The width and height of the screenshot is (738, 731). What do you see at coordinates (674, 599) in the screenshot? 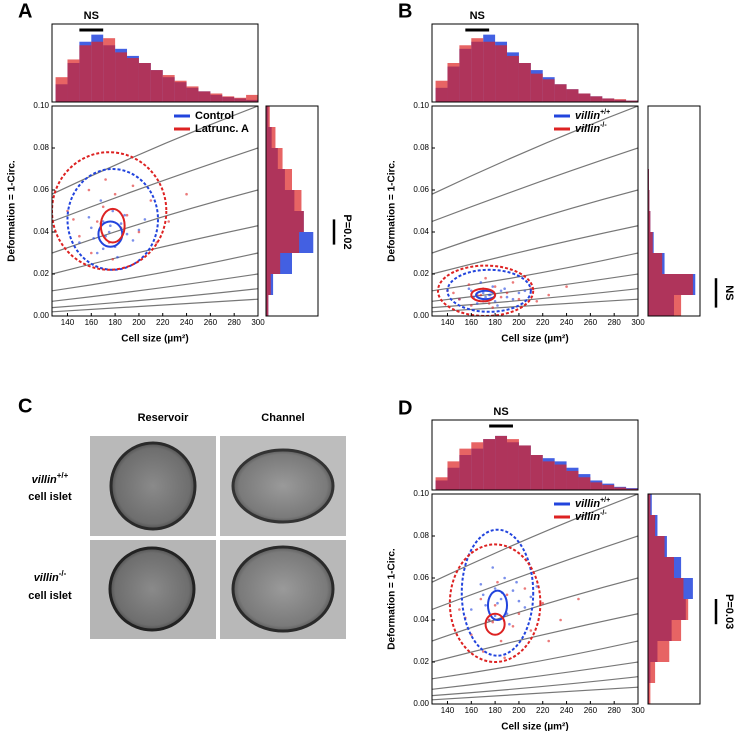
I see `side-hist-frame` at bounding box center [674, 599].